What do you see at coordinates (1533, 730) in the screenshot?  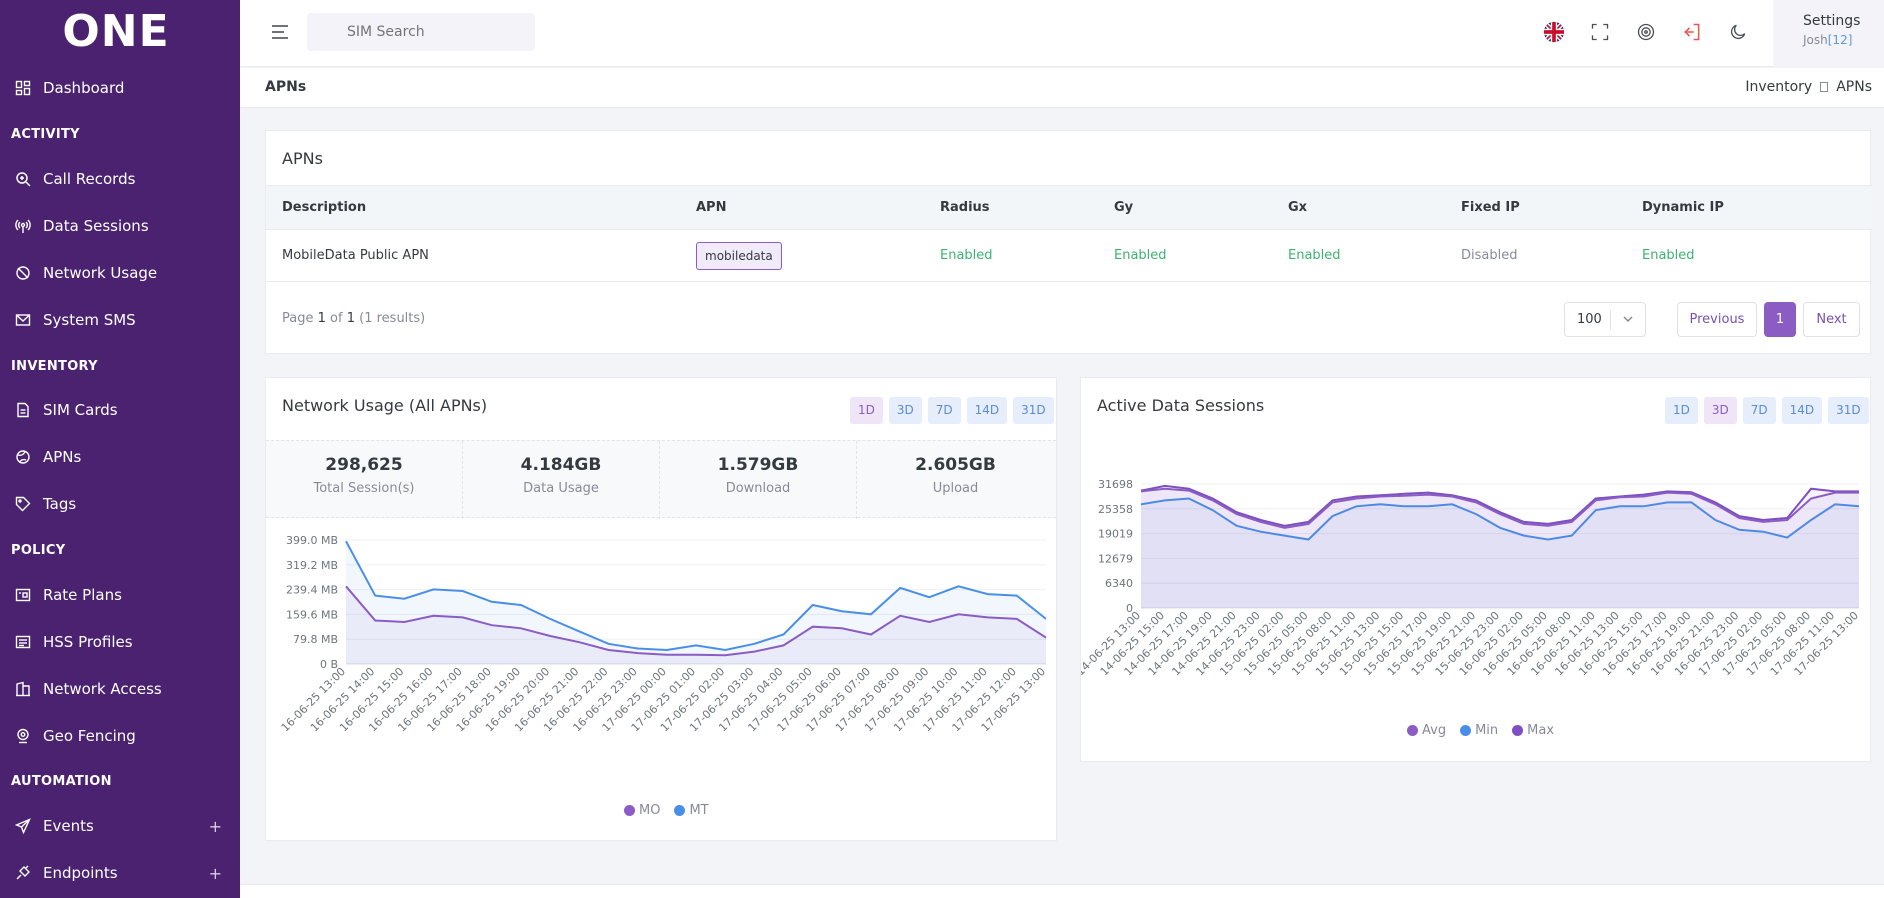 I see `legend-item-max: Max` at bounding box center [1533, 730].